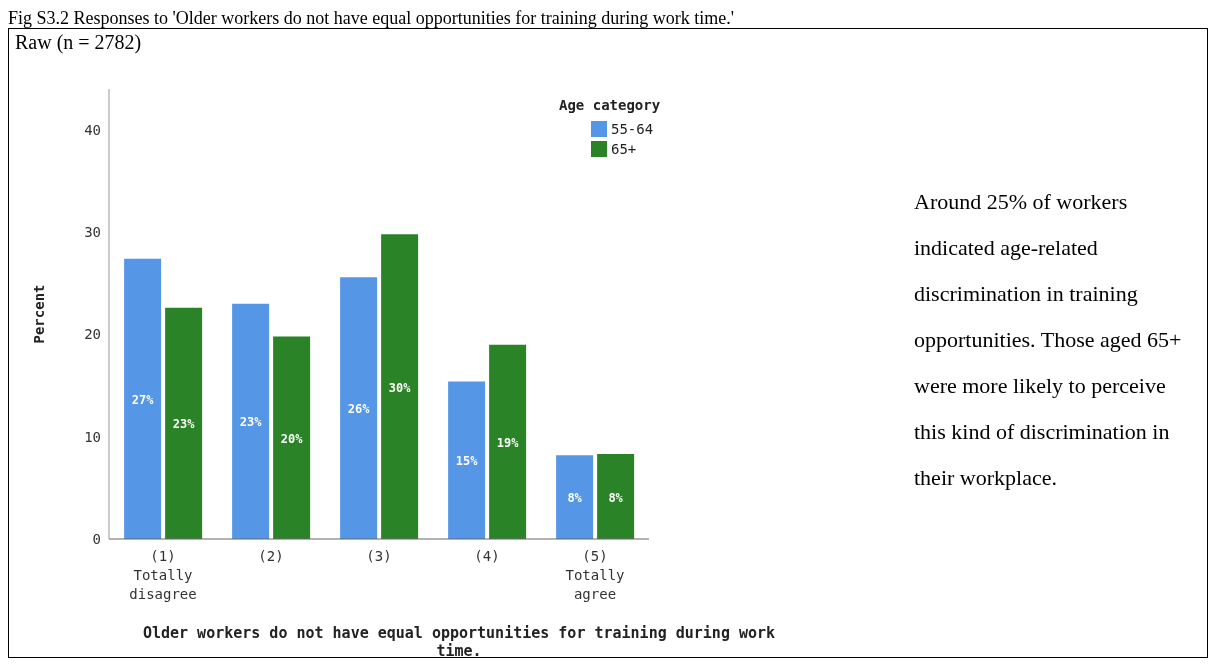  What do you see at coordinates (92, 129) in the screenshot?
I see `y-tick-label: 40` at bounding box center [92, 129].